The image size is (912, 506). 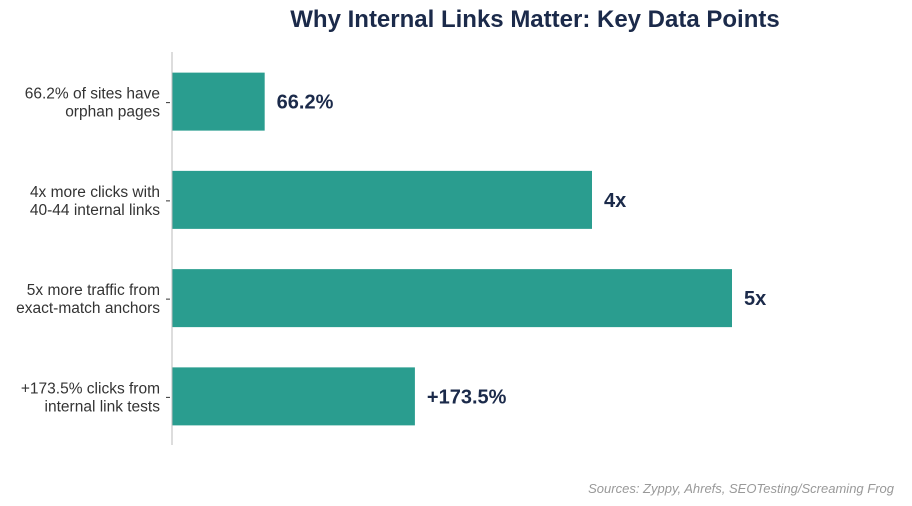 What do you see at coordinates (467, 397) in the screenshot?
I see `data-label: +173.5%` at bounding box center [467, 397].